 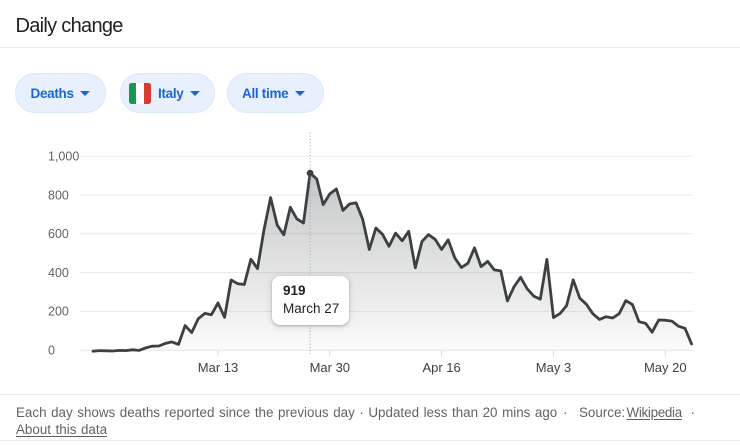 What do you see at coordinates (58, 312) in the screenshot?
I see `svg-text: 200` at bounding box center [58, 312].